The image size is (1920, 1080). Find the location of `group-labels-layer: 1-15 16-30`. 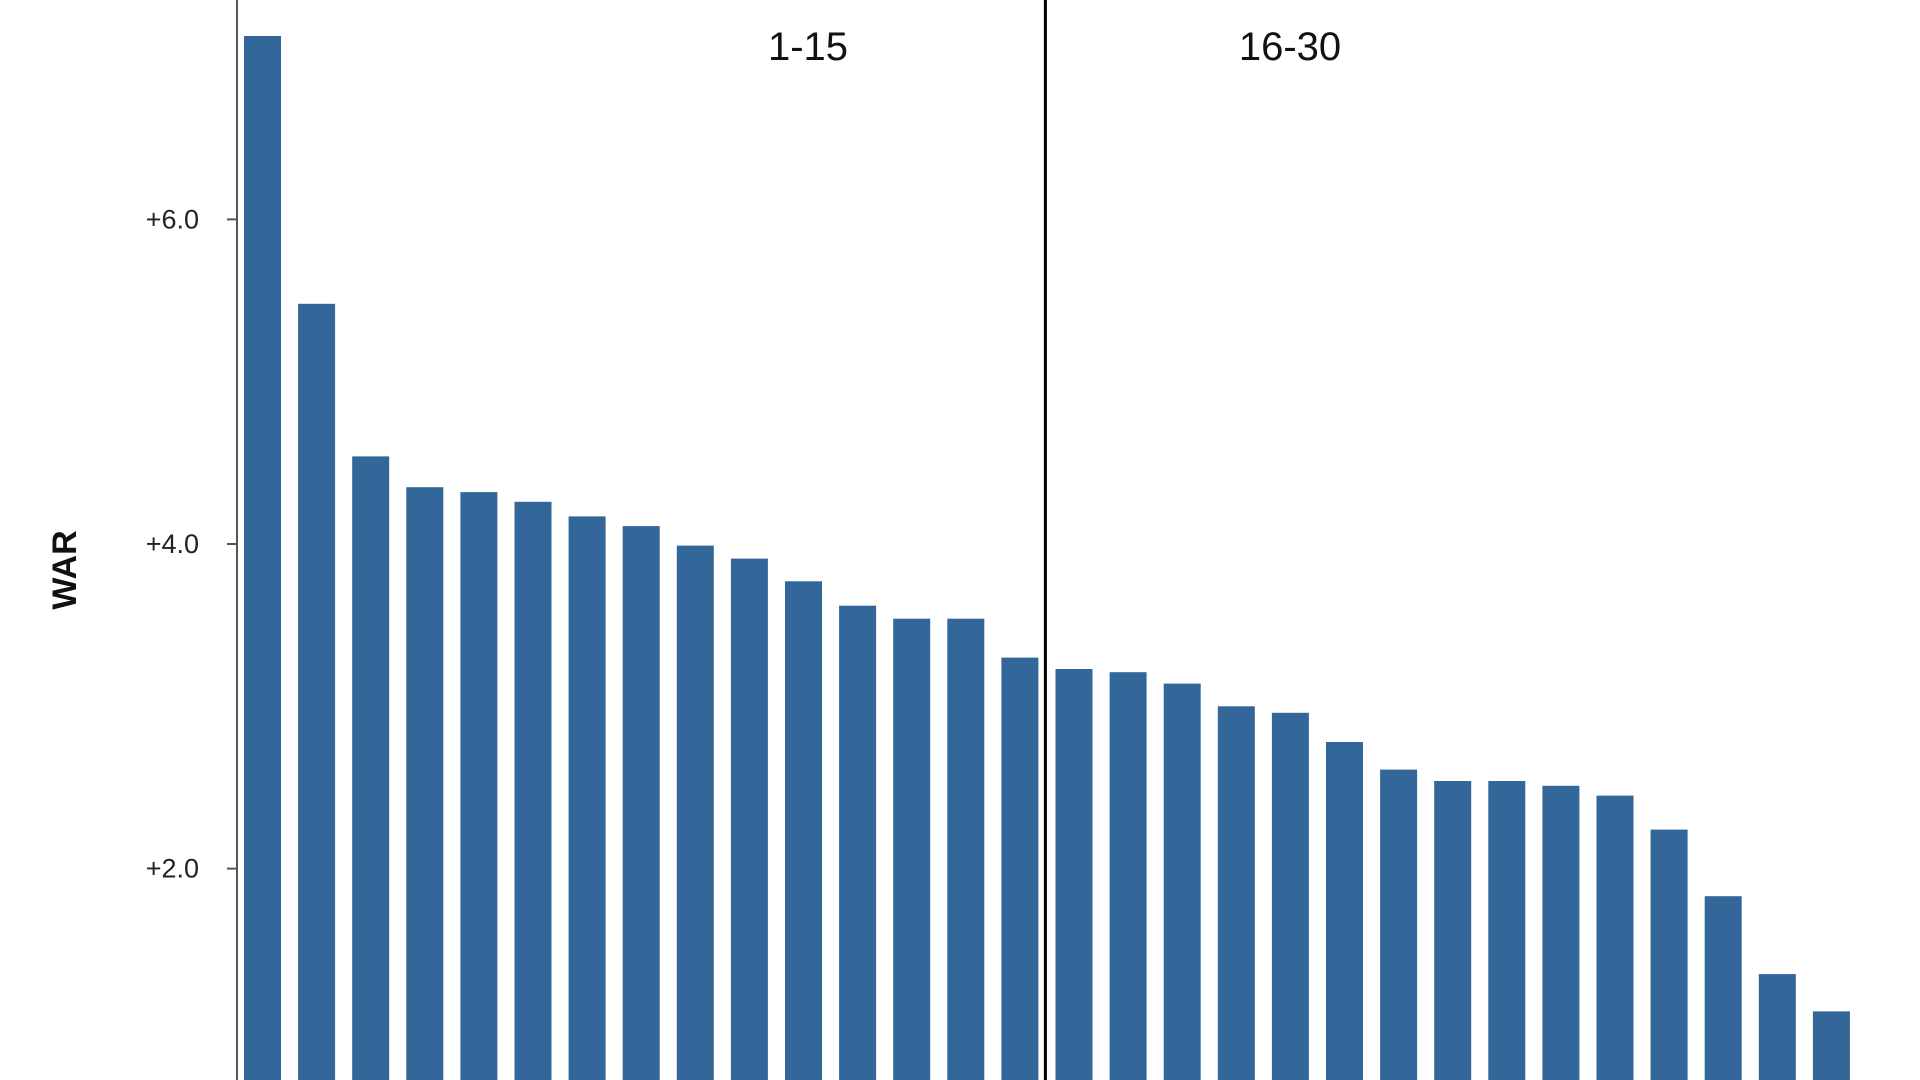

group-labels-layer: 1-15 16-30 is located at coordinates (1054, 47).